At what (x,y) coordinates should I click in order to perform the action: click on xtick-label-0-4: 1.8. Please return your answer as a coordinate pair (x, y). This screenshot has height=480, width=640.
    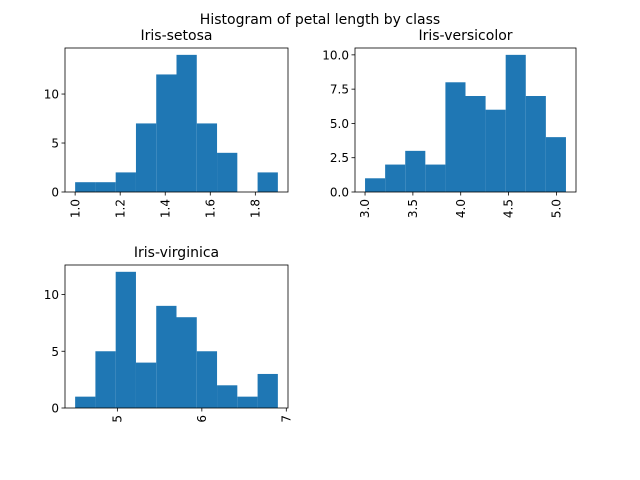
    Looking at the image, I should click on (256, 208).